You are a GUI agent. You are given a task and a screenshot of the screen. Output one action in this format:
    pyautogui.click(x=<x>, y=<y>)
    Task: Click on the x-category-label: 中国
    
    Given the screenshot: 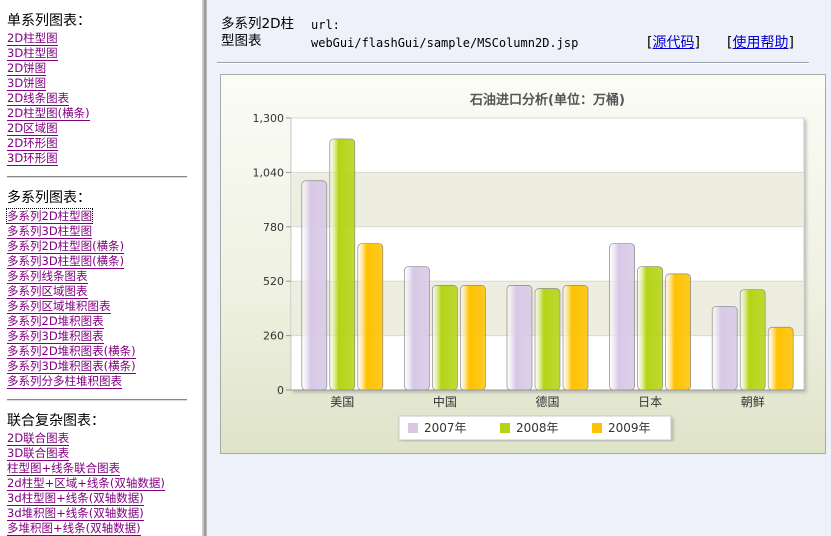 What is the action you would take?
    pyautogui.click(x=445, y=401)
    